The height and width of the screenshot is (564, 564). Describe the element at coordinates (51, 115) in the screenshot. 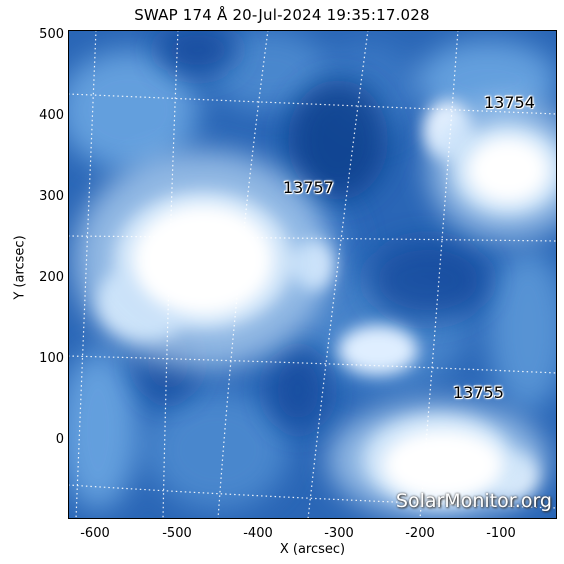

I see `y-tick-label: 400` at that location.